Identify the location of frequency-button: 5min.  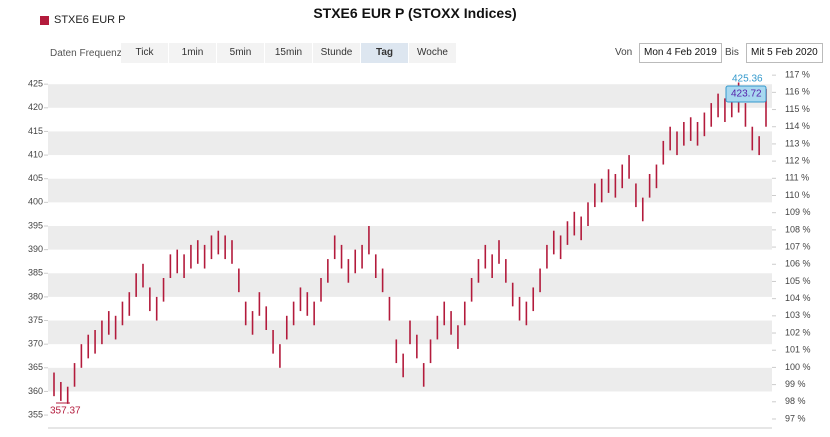
(240, 53).